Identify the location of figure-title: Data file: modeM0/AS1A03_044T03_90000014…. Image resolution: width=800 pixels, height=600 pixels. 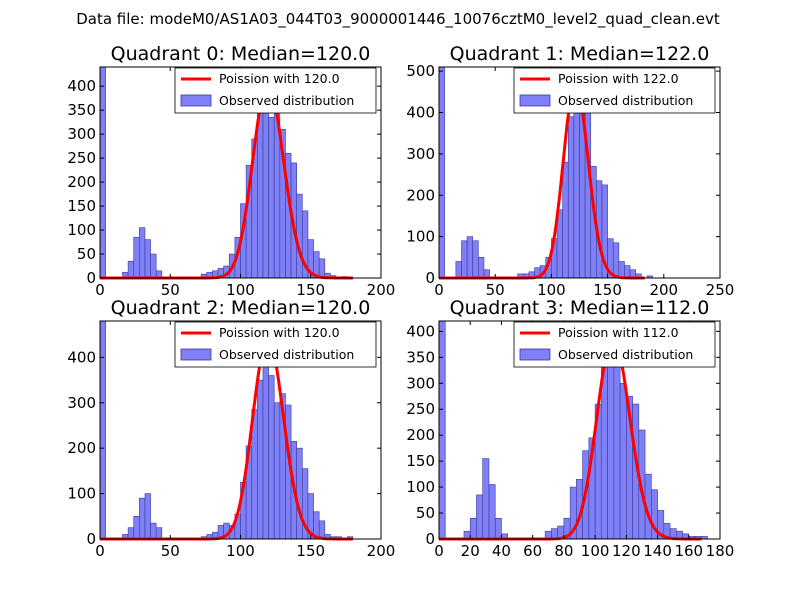
(398, 19).